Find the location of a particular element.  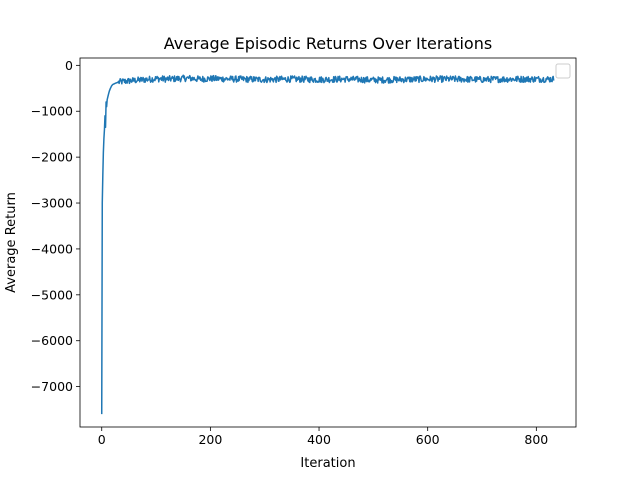

x-axis-label: Iteration is located at coordinates (327, 463).